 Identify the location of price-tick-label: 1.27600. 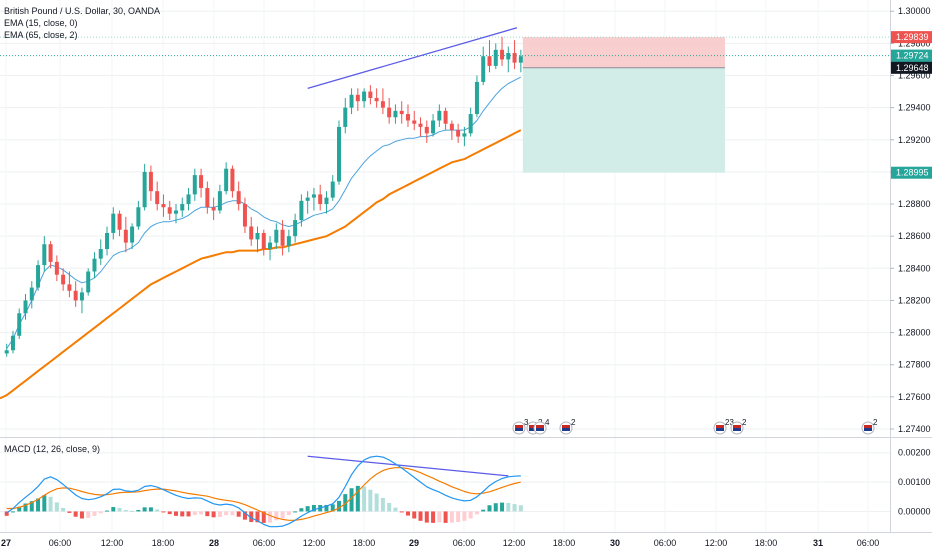
(914, 397).